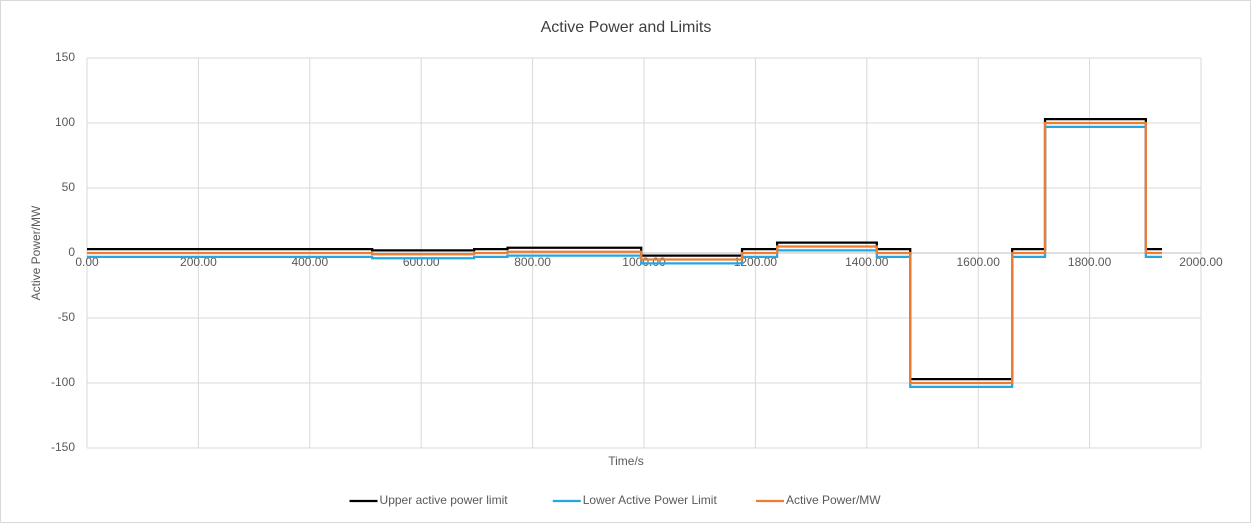  What do you see at coordinates (644, 262) in the screenshot?
I see `x-tick-label: 1000.00` at bounding box center [644, 262].